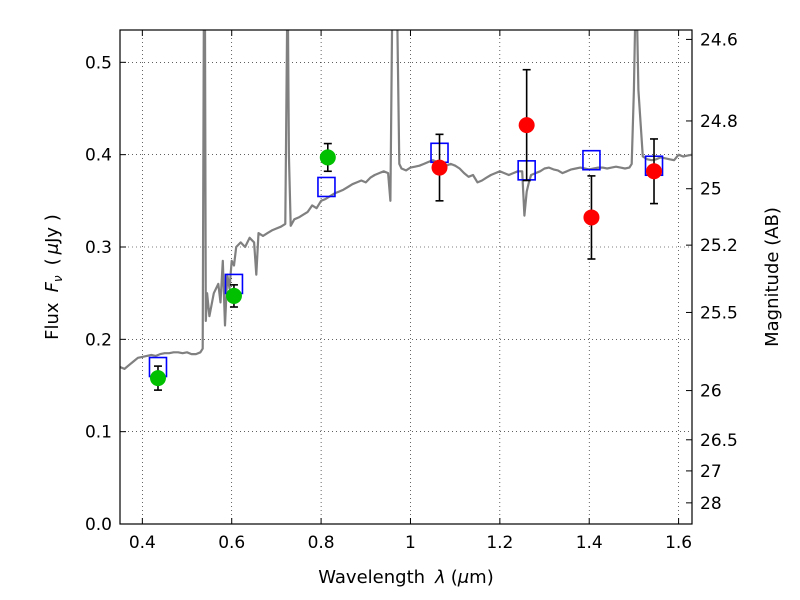  What do you see at coordinates (499, 543) in the screenshot?
I see `x-tick-label: 1.2` at bounding box center [499, 543].